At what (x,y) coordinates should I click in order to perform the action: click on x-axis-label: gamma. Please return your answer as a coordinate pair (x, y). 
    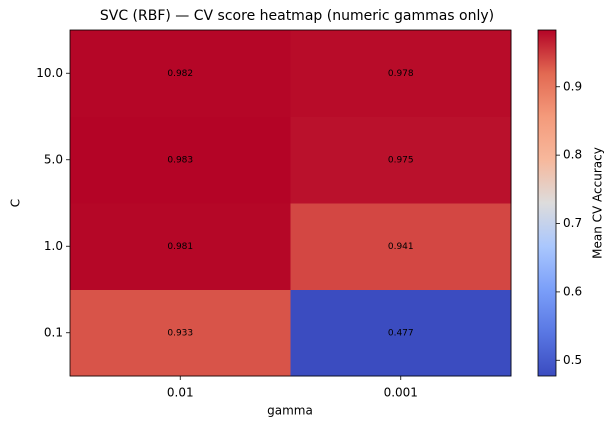
    Looking at the image, I should click on (290, 411).